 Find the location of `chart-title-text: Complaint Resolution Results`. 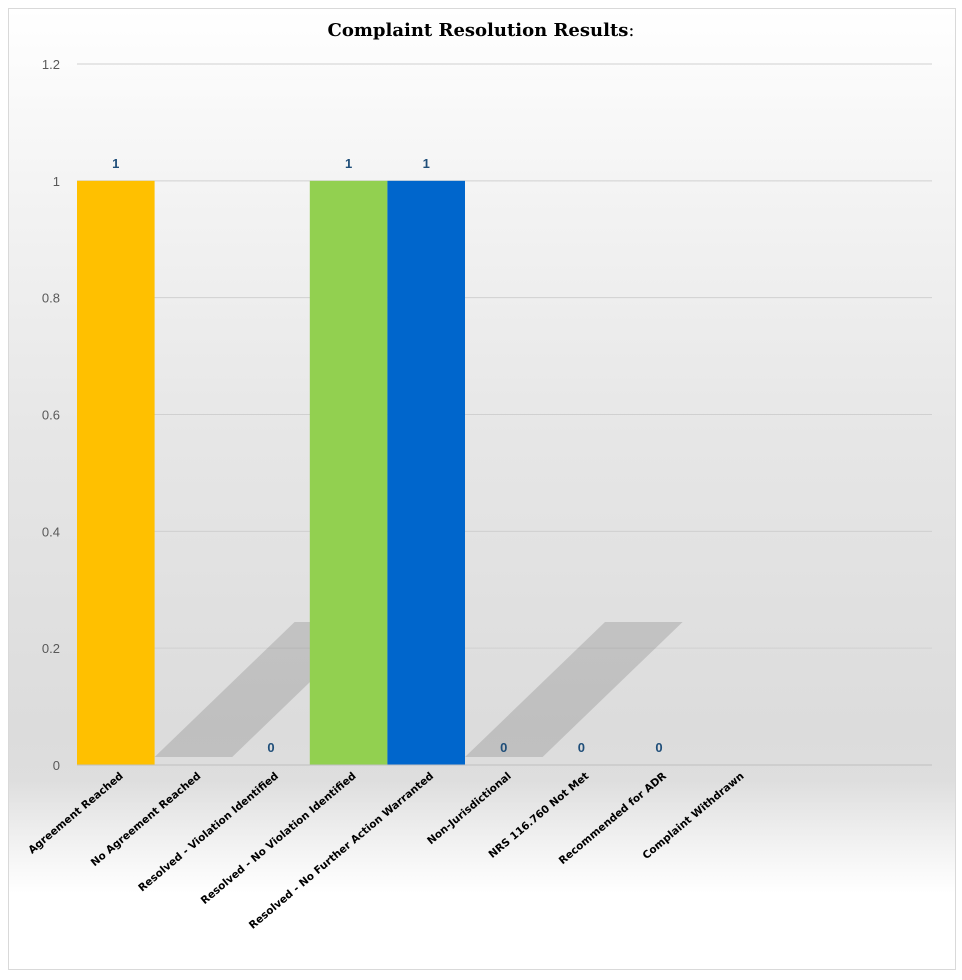

chart-title-text: Complaint Resolution Results is located at coordinates (478, 30).